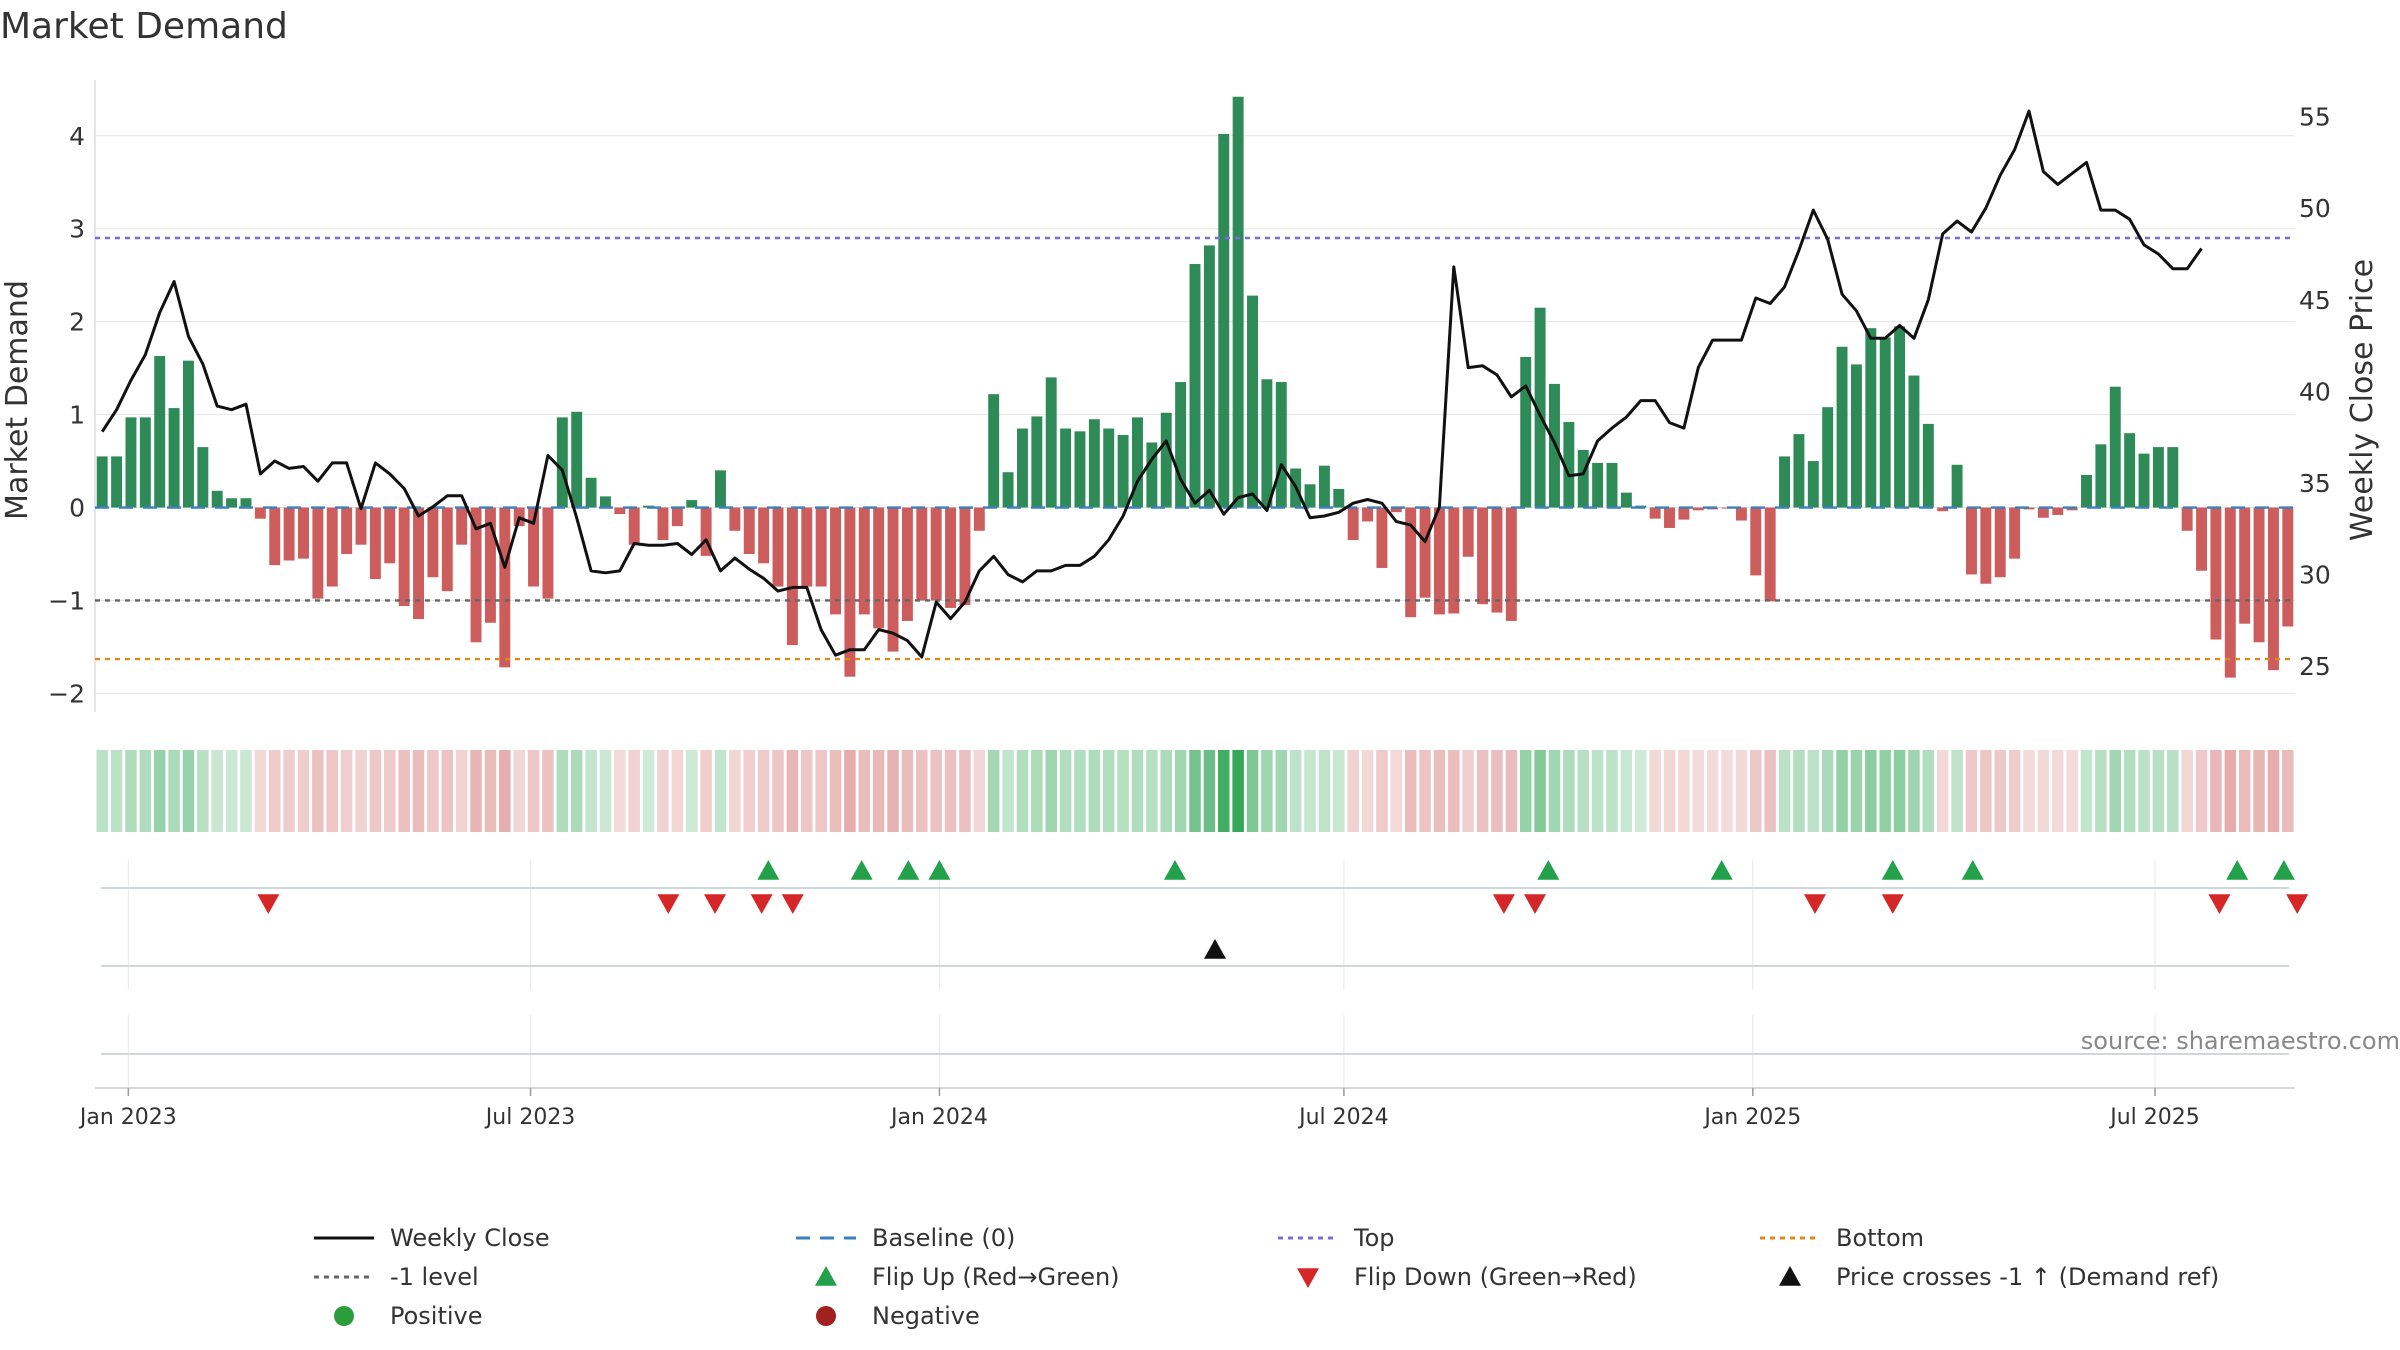 Image resolution: width=2400 pixels, height=1350 pixels. What do you see at coordinates (1721, 870) in the screenshot?
I see `flip-up-marker` at bounding box center [1721, 870].